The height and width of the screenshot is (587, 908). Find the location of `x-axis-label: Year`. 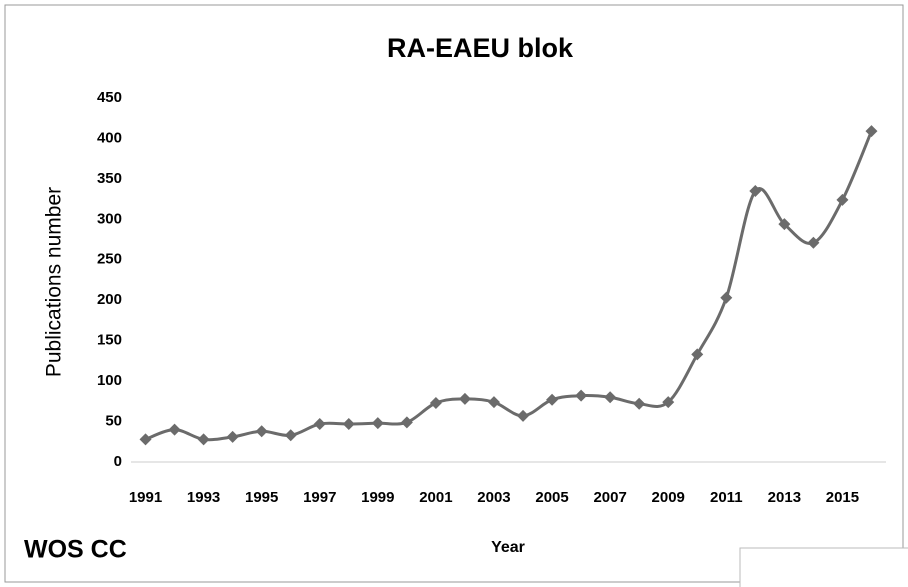

x-axis-label: Year is located at coordinates (508, 547).